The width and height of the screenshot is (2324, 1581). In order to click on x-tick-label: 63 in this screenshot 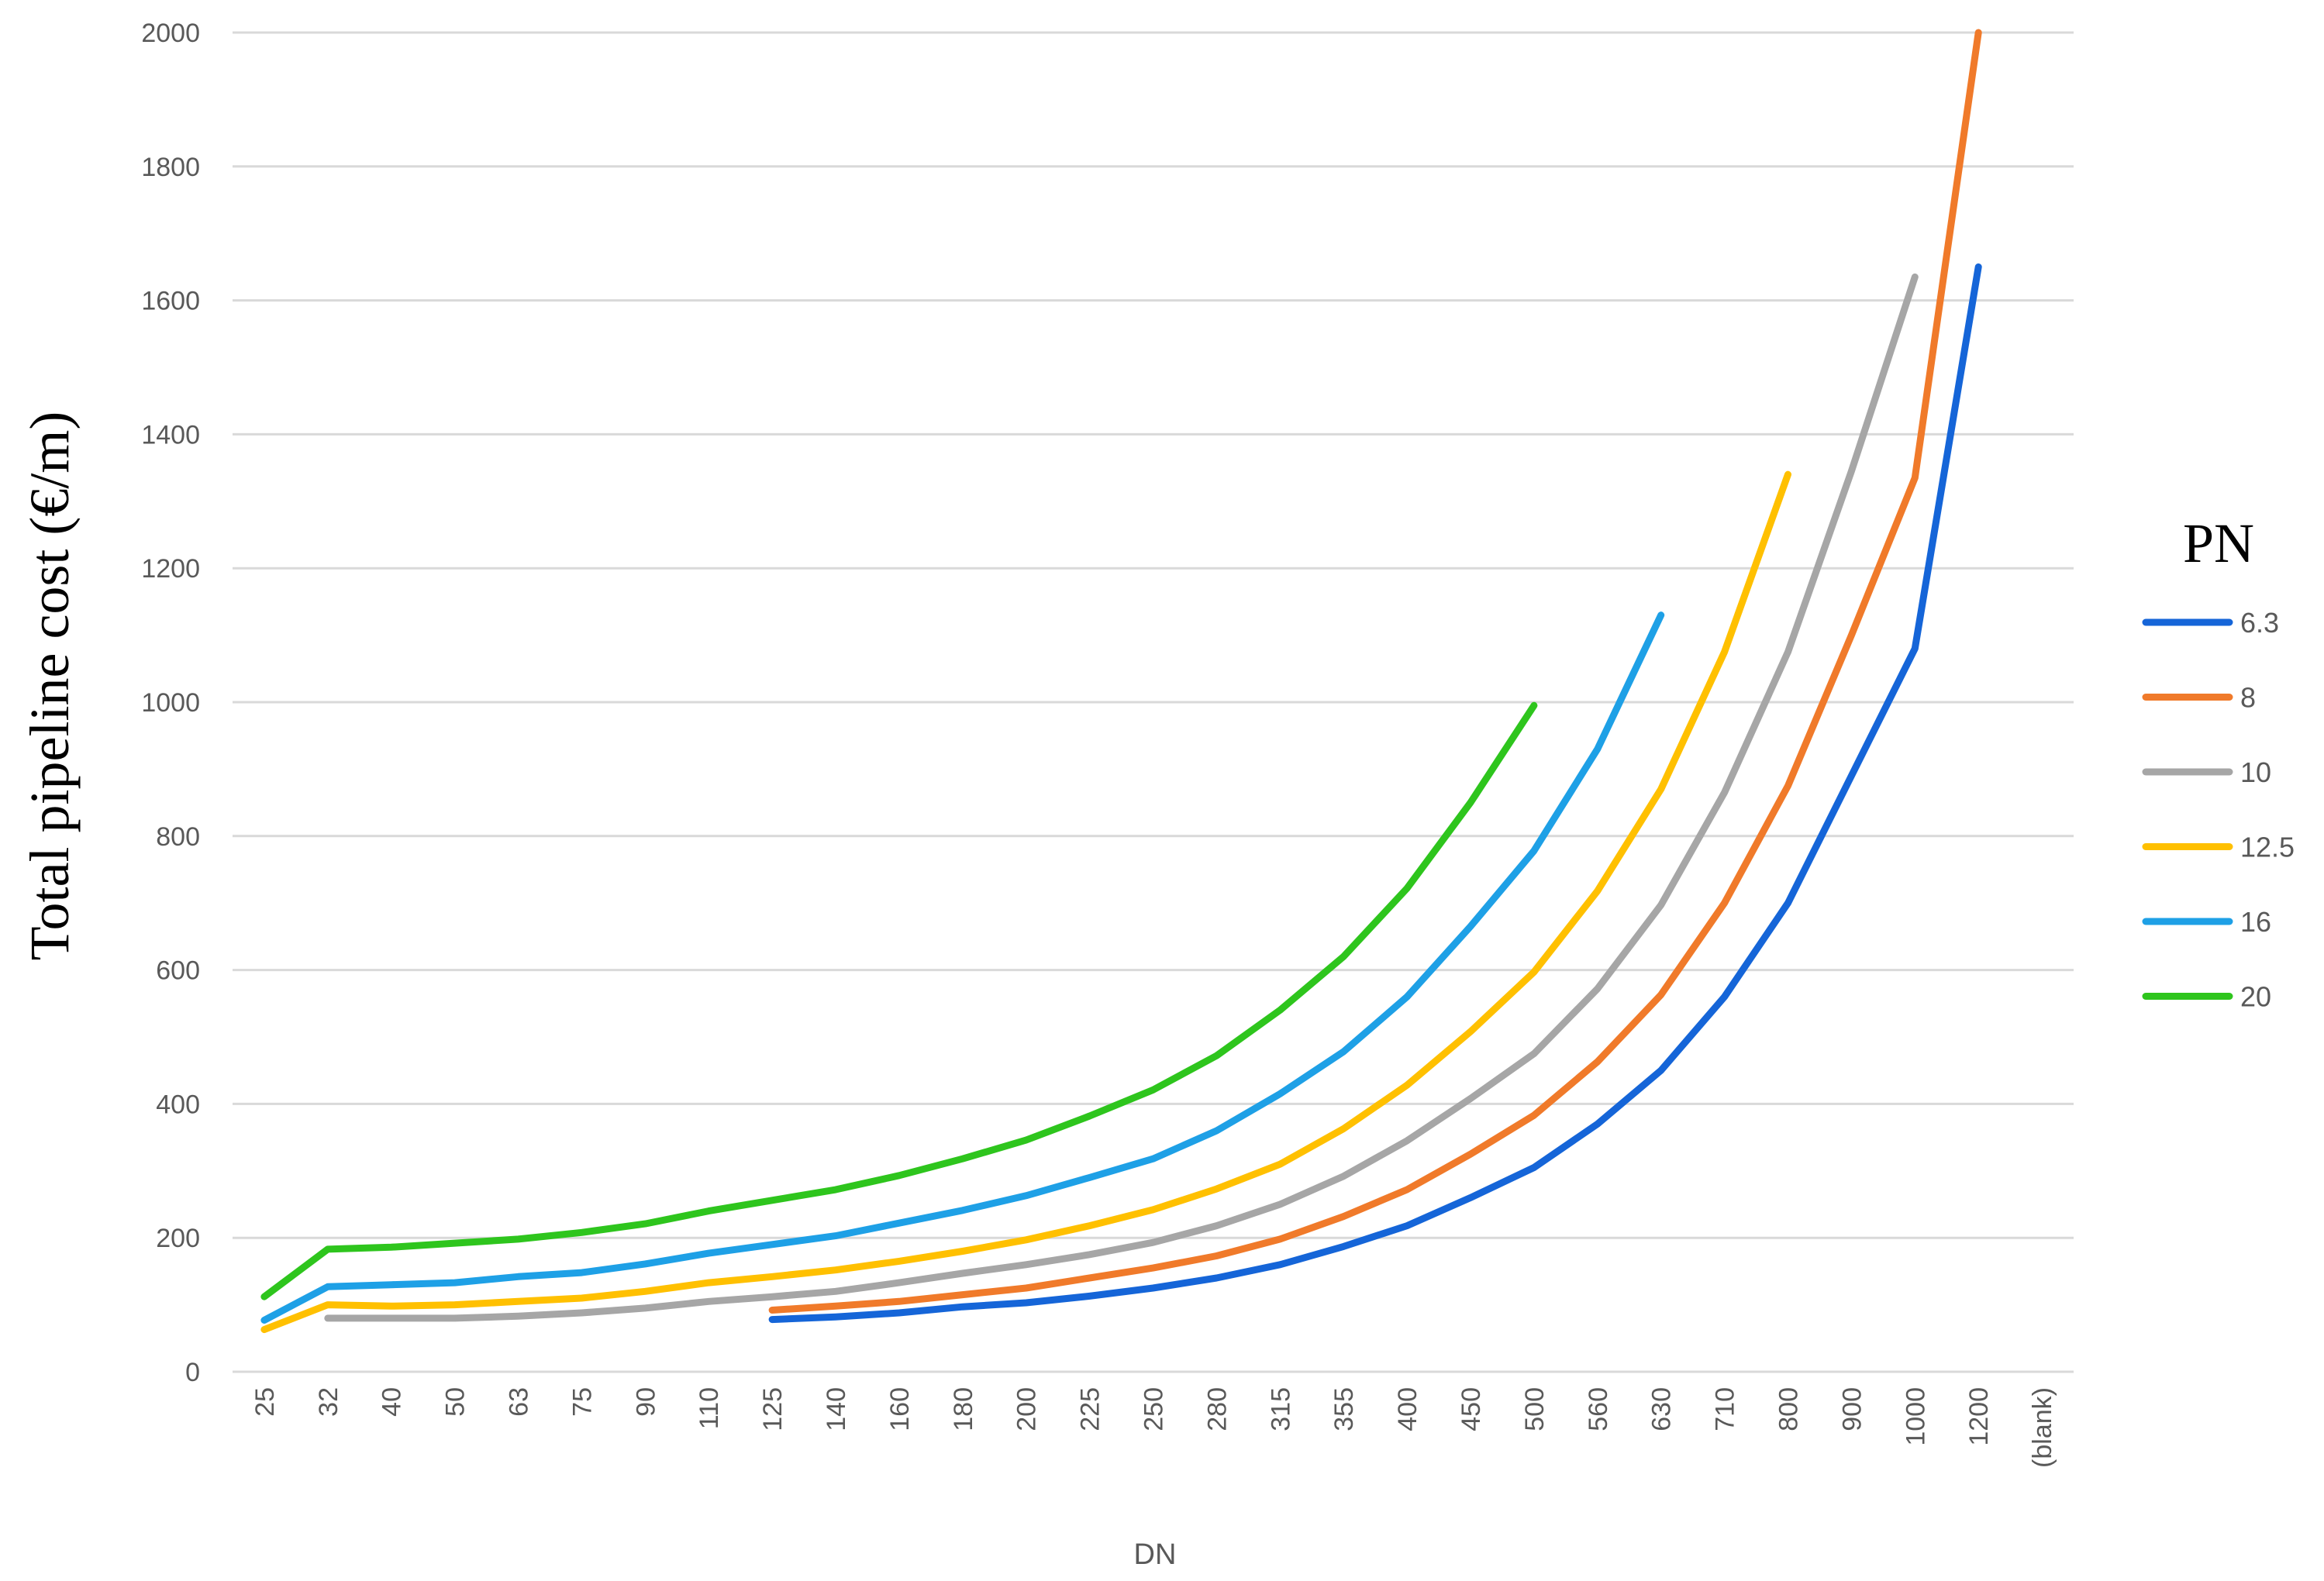, I will do `click(519, 1402)`.